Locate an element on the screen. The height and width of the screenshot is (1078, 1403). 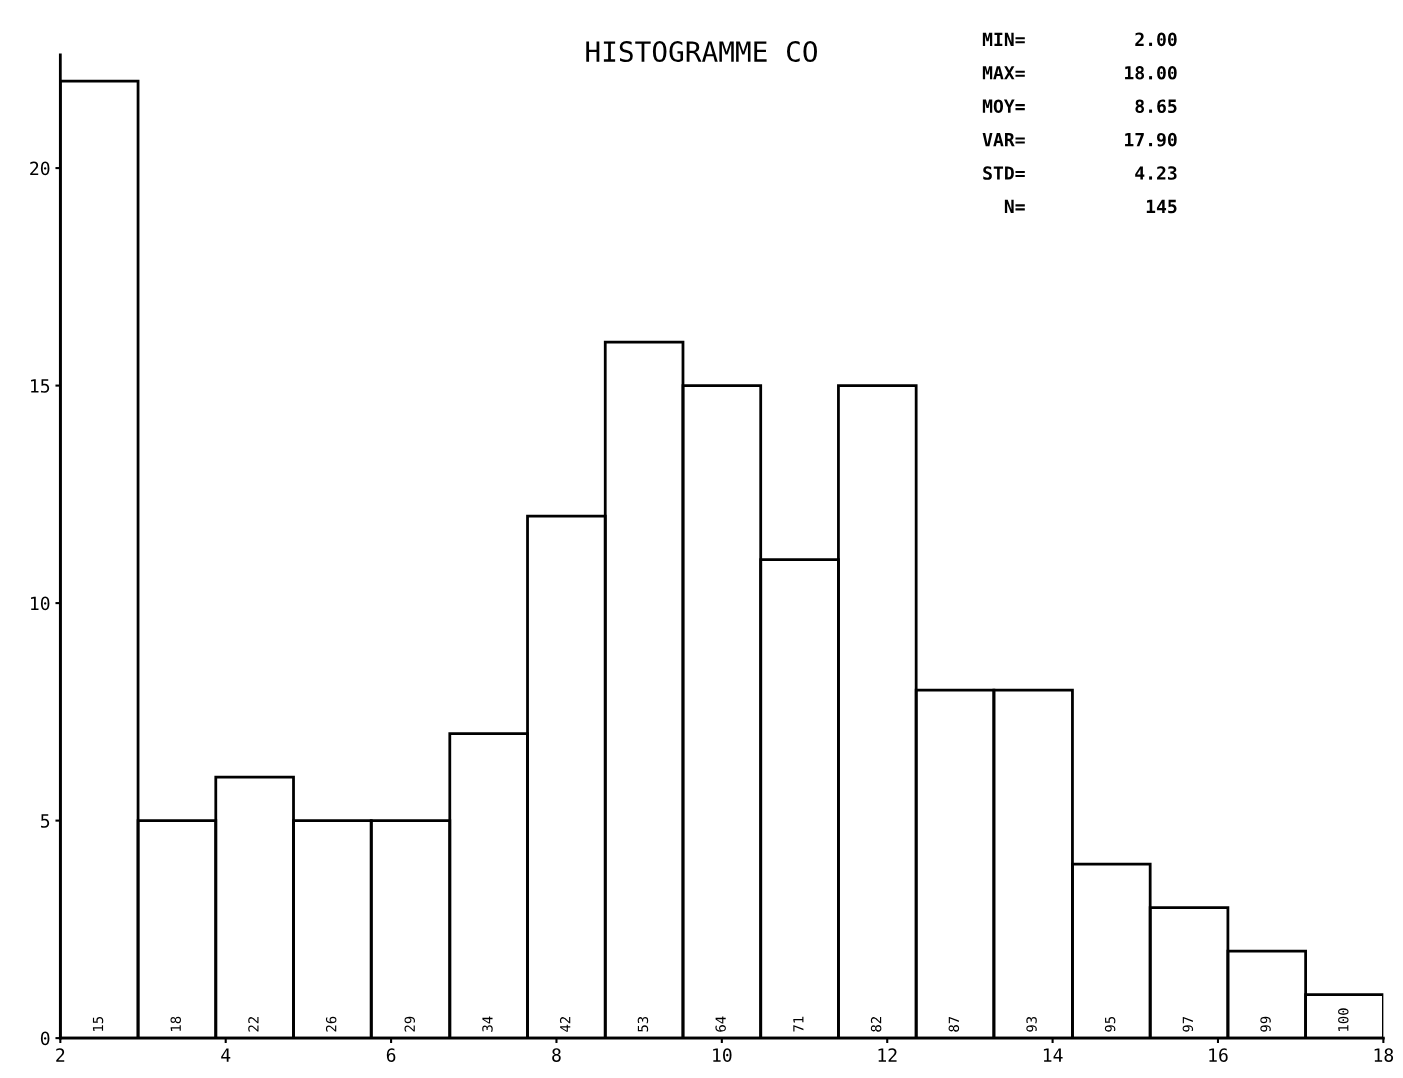
x-tick-label: 10 is located at coordinates (722, 1055).